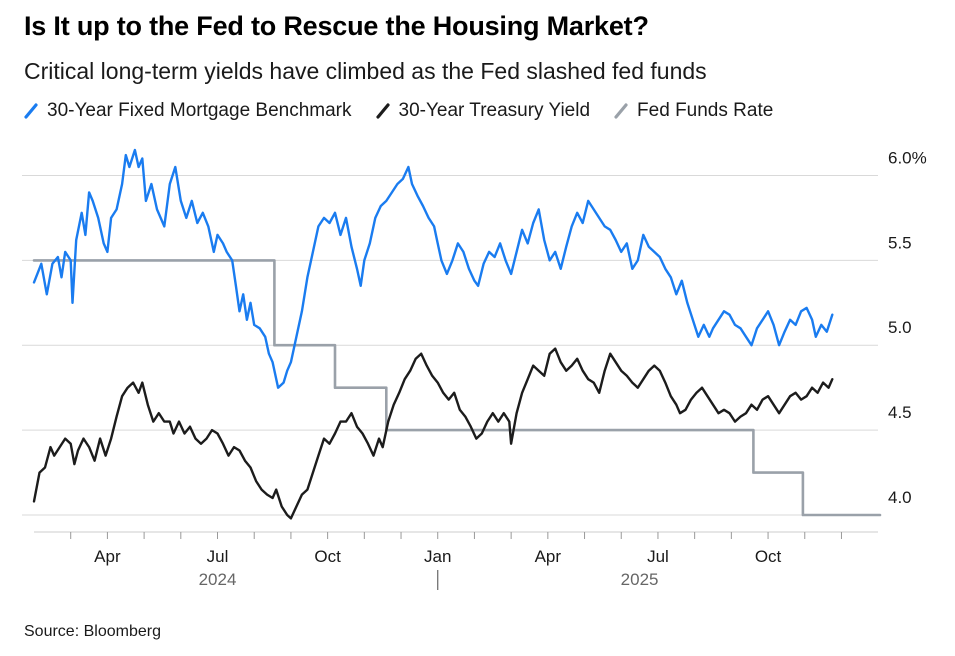  What do you see at coordinates (621, 111) in the screenshot?
I see `legend-swatch-fed-funds` at bounding box center [621, 111].